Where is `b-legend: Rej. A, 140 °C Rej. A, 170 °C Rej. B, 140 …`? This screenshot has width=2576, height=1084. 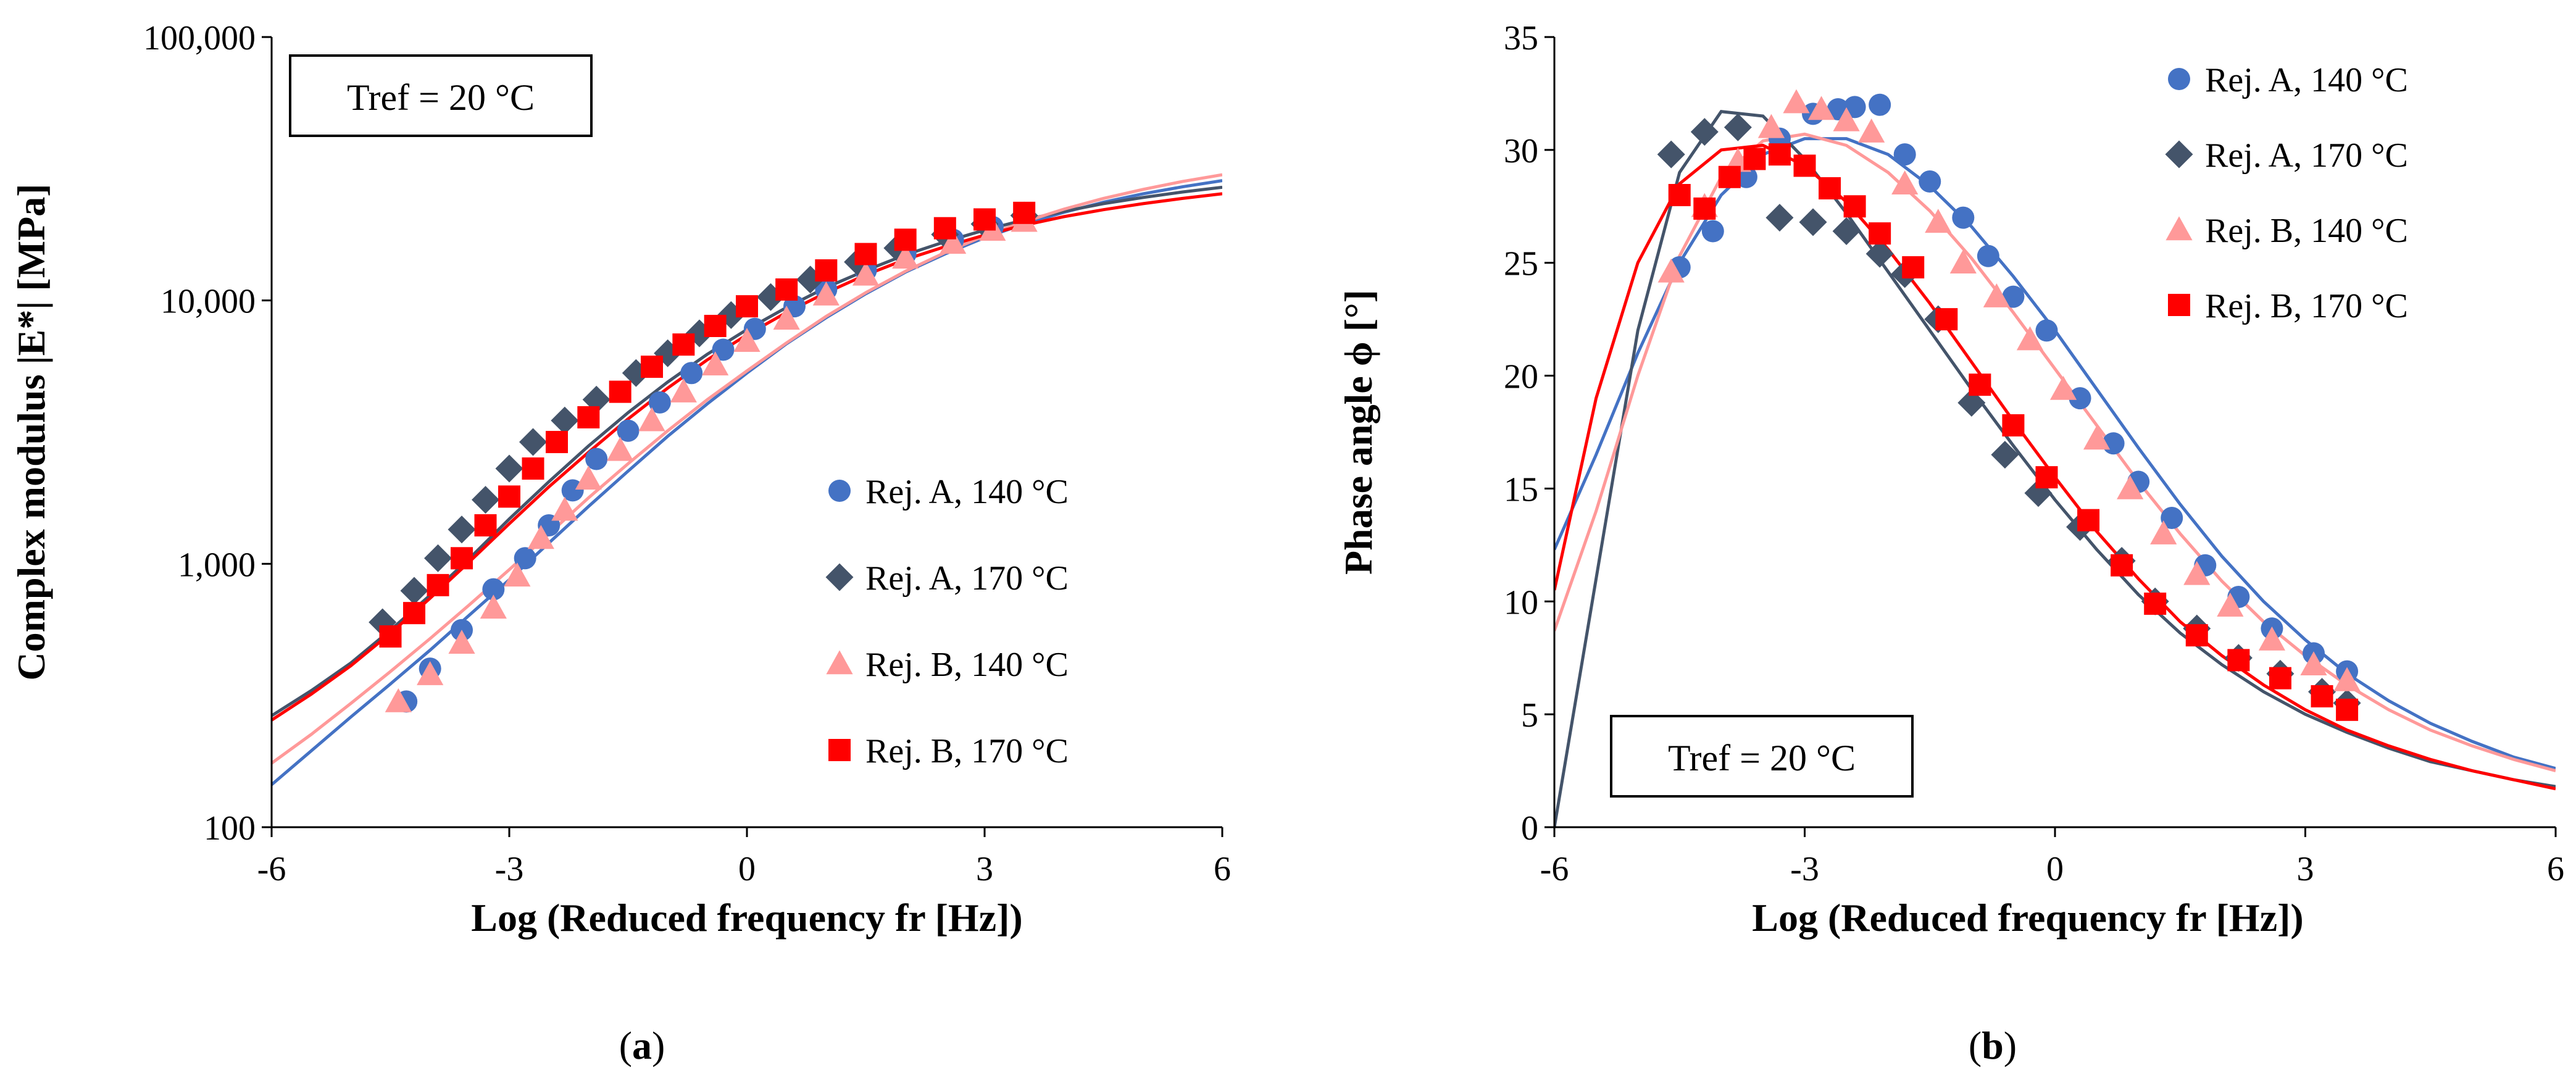 b-legend: Rej. A, 140 °C Rej. A, 170 °C Rej. B, 140 … is located at coordinates (2286, 193).